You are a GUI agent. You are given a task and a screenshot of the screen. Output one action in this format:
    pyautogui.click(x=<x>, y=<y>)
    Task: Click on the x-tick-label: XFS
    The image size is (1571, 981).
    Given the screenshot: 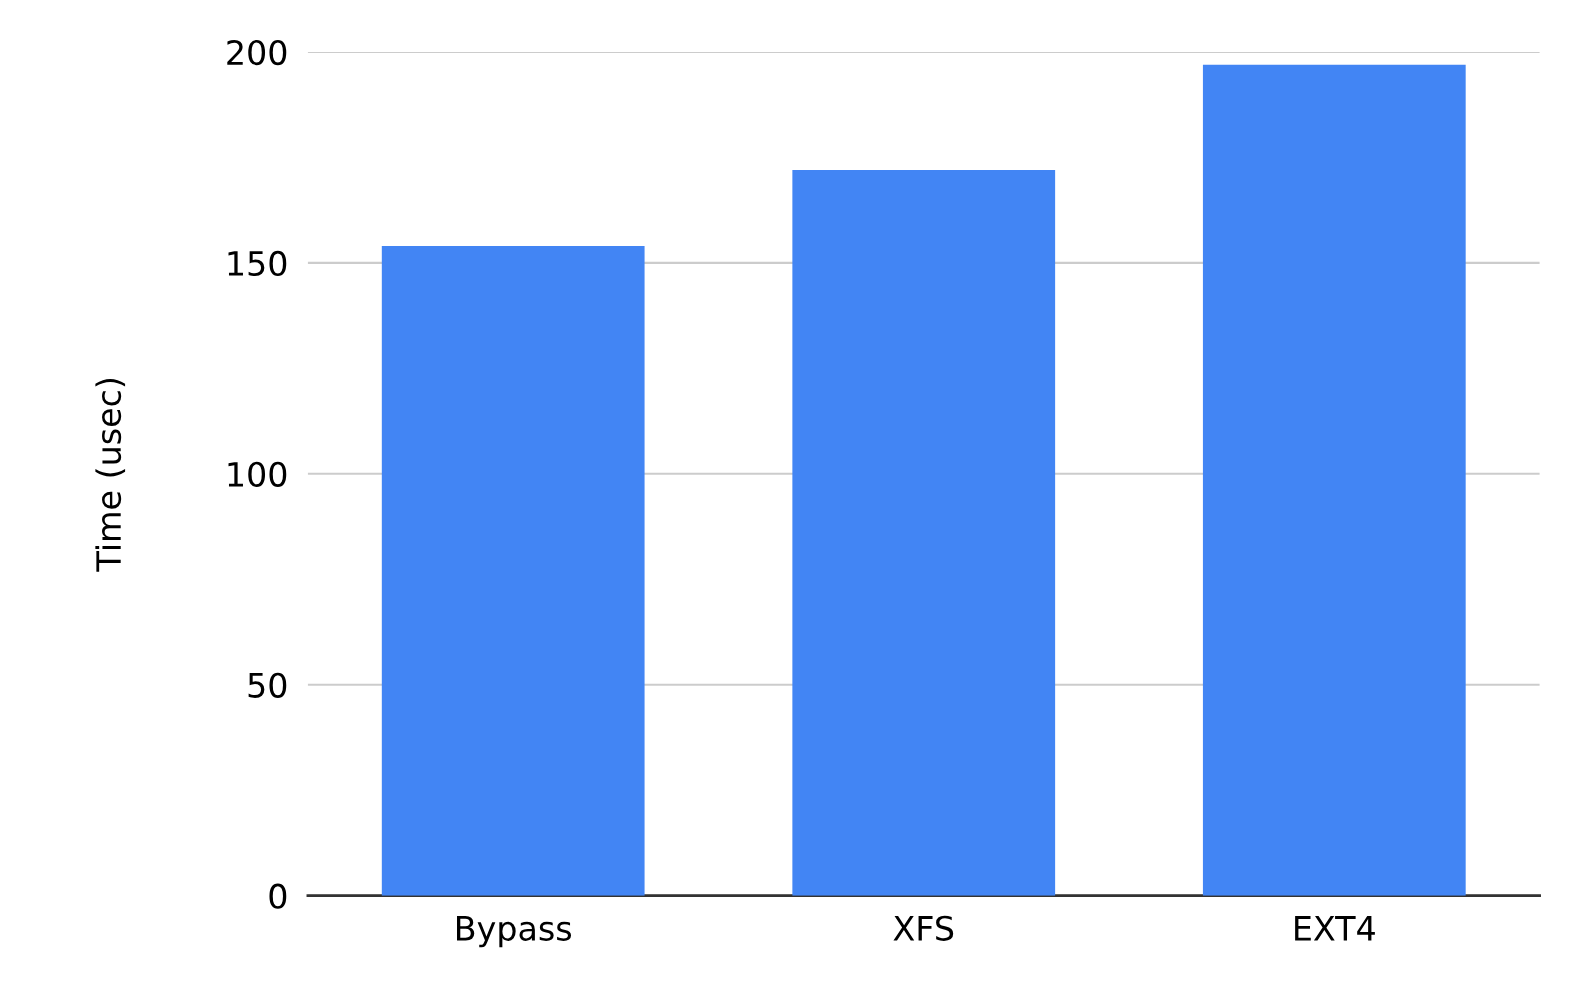 What is the action you would take?
    pyautogui.click(x=923, y=928)
    